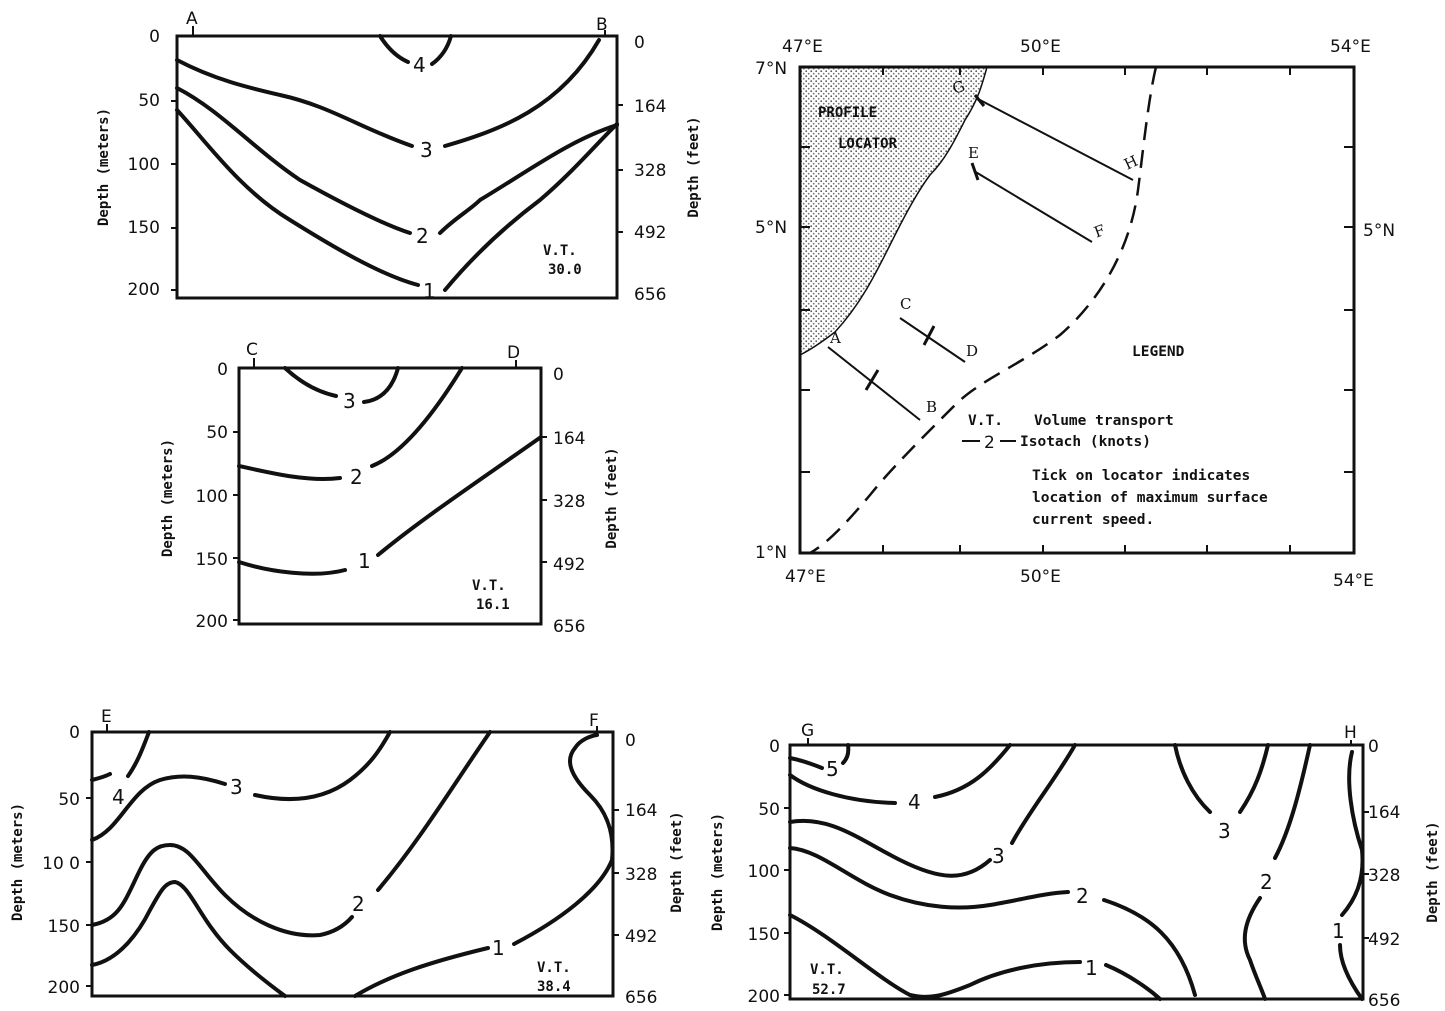 This screenshot has width=1445, height=1011. I want to click on lat-label: 1°N, so click(771, 553).